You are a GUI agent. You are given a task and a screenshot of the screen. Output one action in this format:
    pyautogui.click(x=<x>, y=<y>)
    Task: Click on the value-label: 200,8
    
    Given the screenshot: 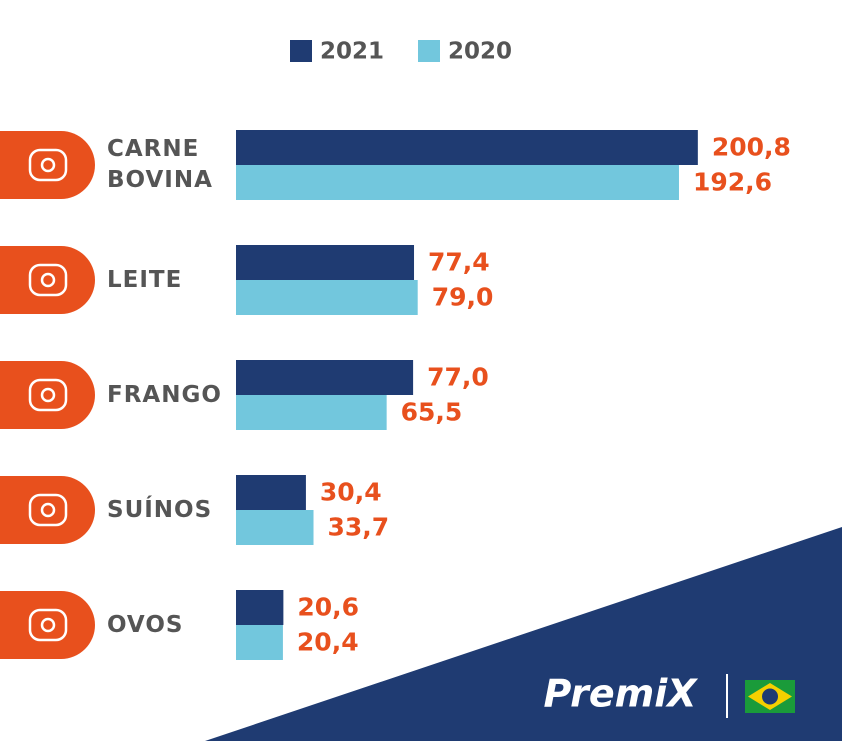 What is the action you would take?
    pyautogui.click(x=751, y=147)
    